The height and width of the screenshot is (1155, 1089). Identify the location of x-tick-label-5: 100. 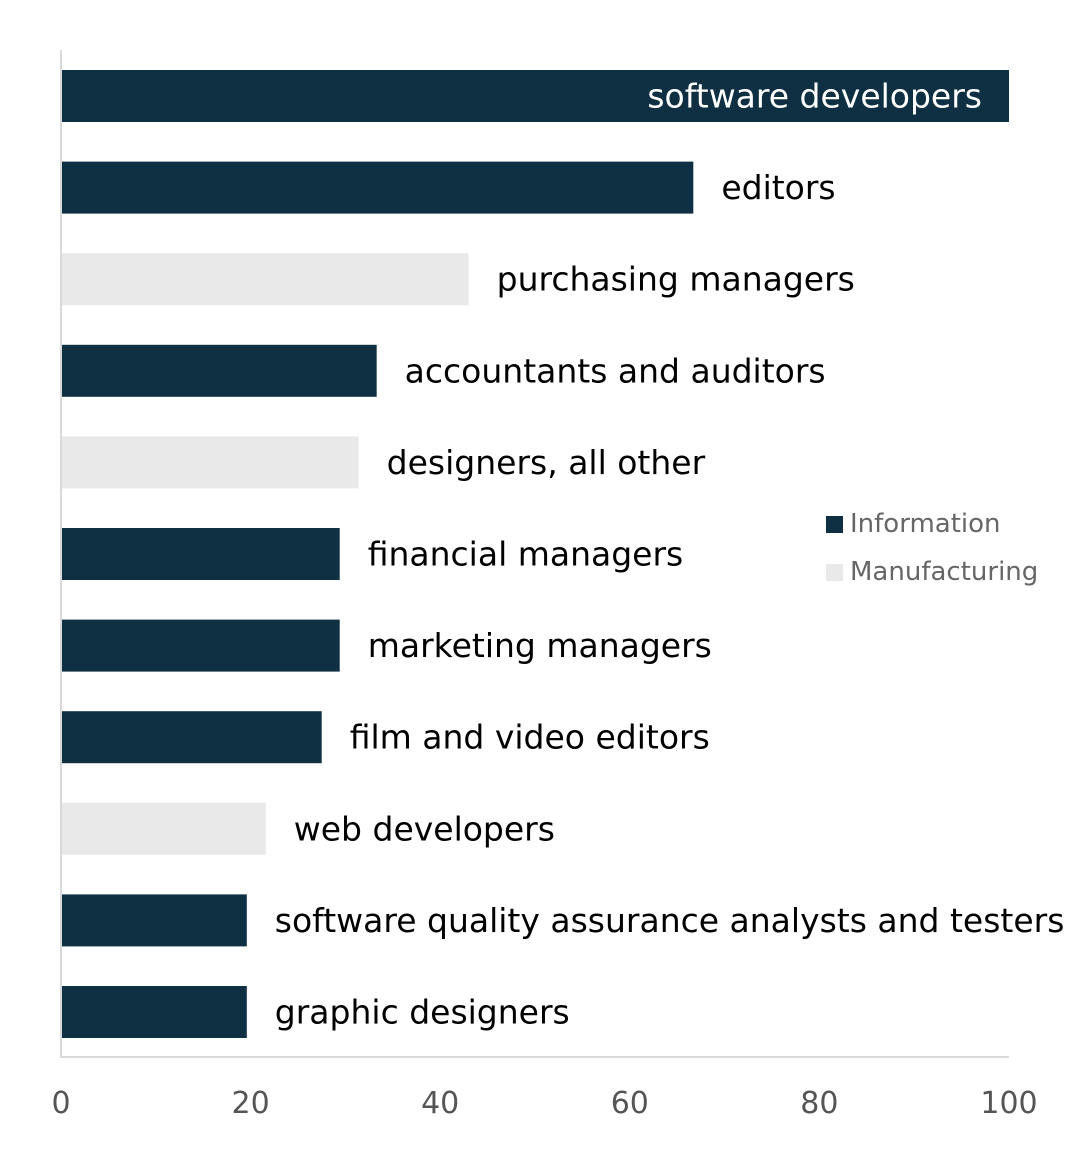
(1008, 1103).